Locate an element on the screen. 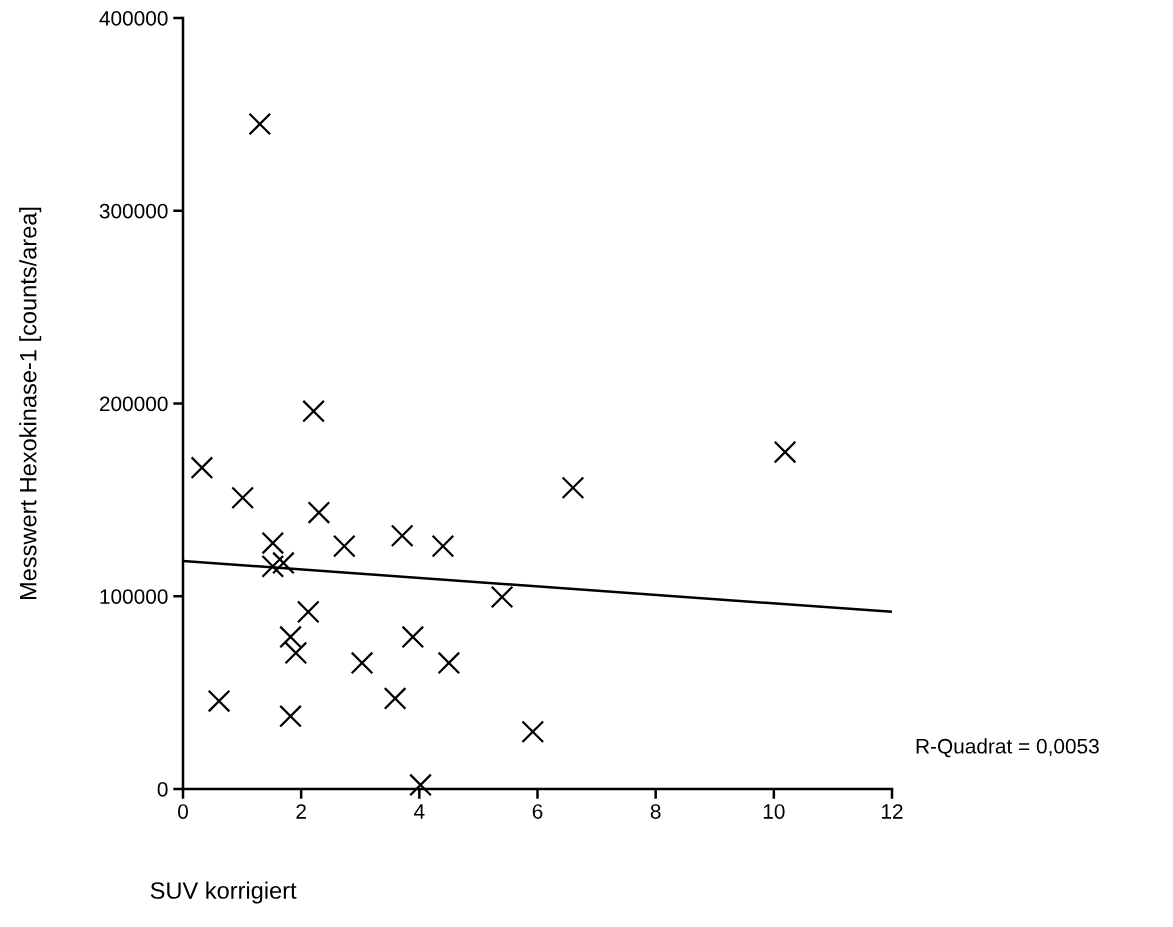 This screenshot has width=1173, height=927. y-axis-title: Messwert Hexokinase-1 [counts/area] is located at coordinates (30, 403).